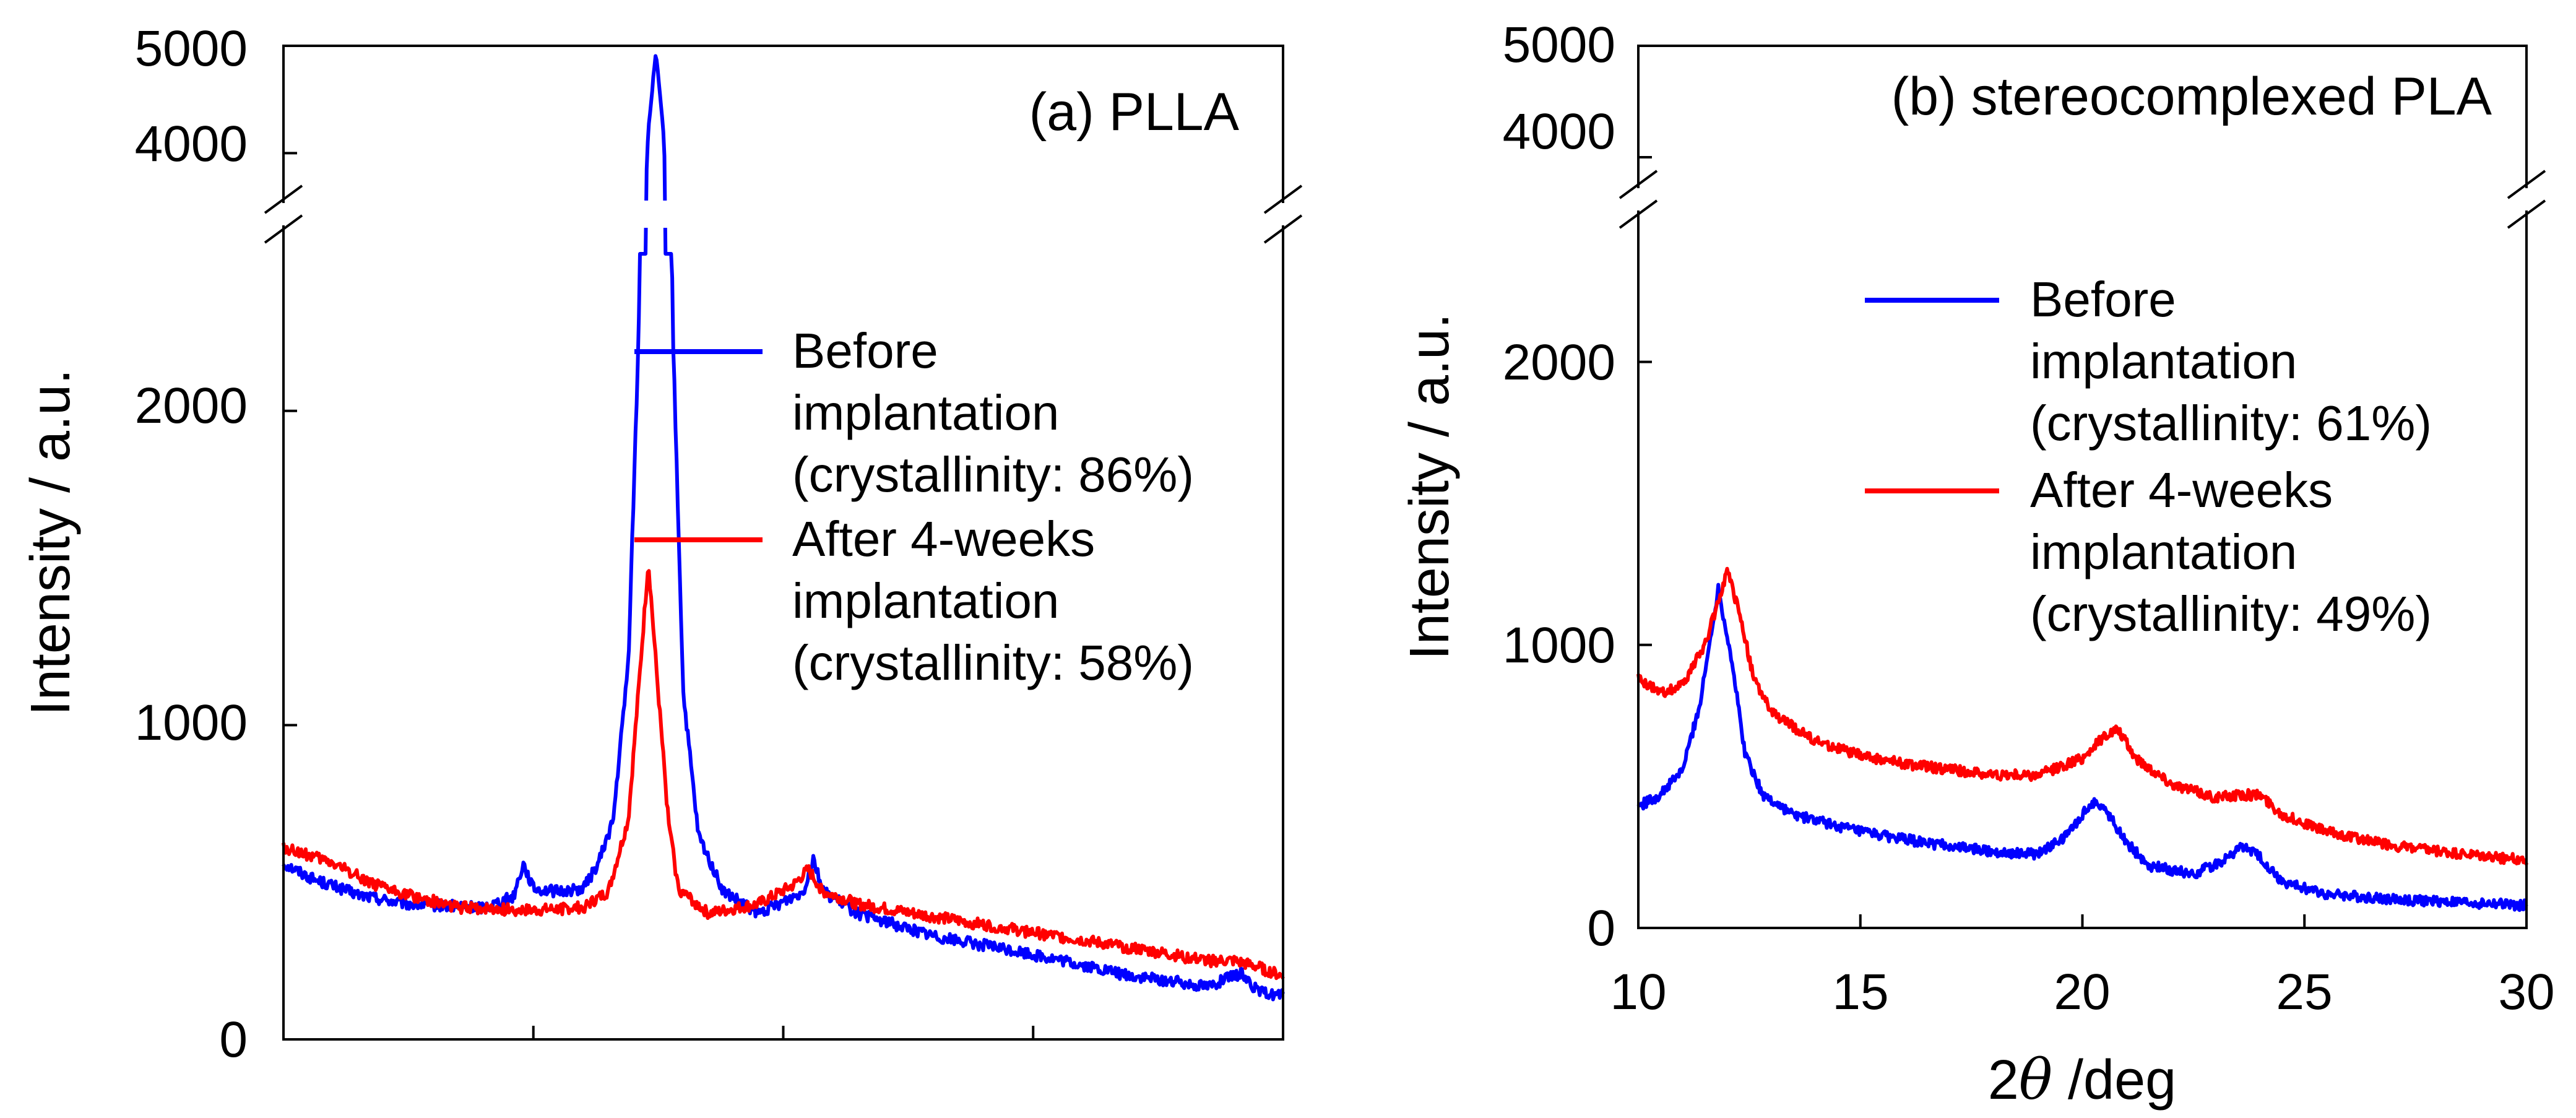  I want to click on panel-b-y-tick-label: 1000, so click(1559, 645).